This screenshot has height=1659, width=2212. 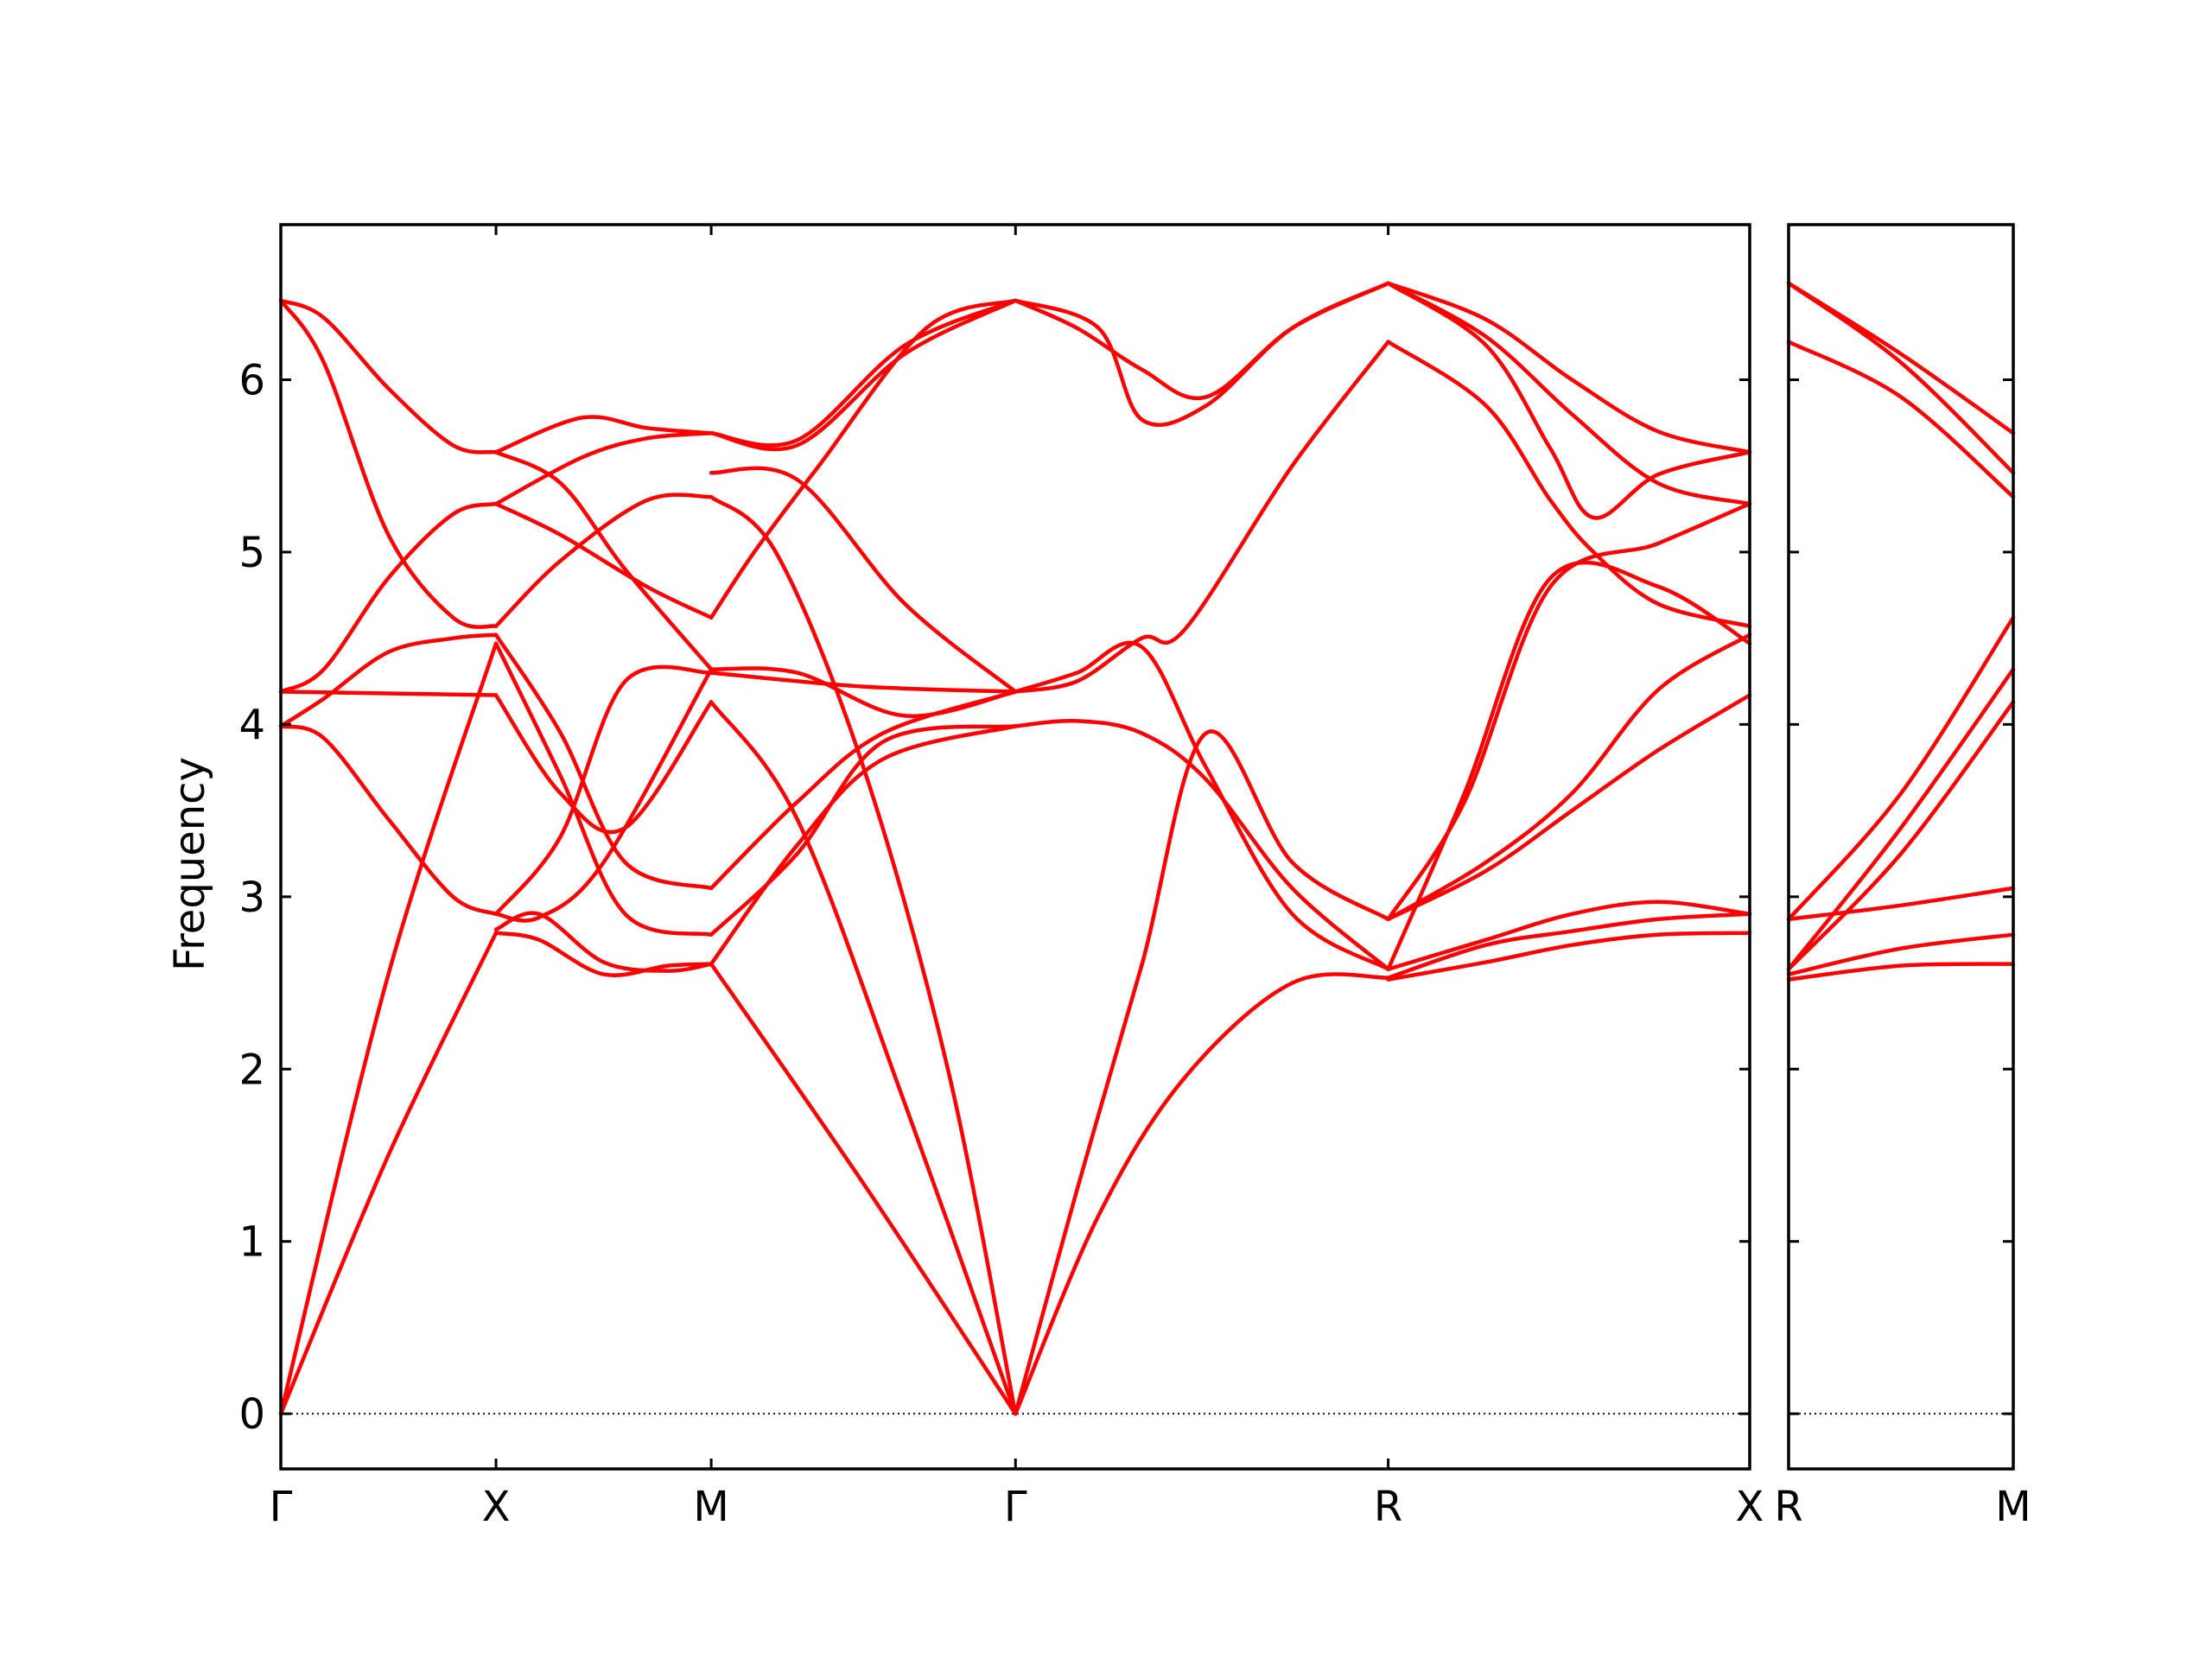 I want to click on y-tick-label: 6, so click(x=251, y=381).